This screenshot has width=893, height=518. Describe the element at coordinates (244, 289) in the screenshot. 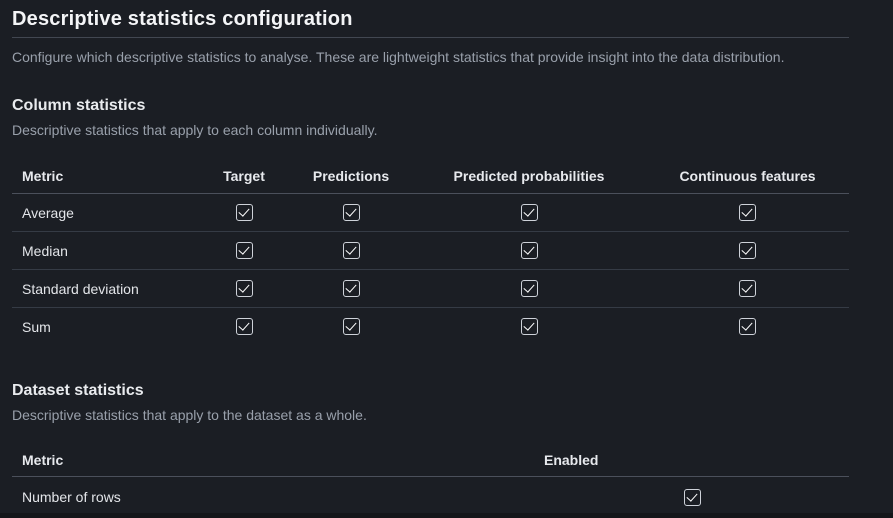

I see `checkbox-standard-deviation-target` at that location.